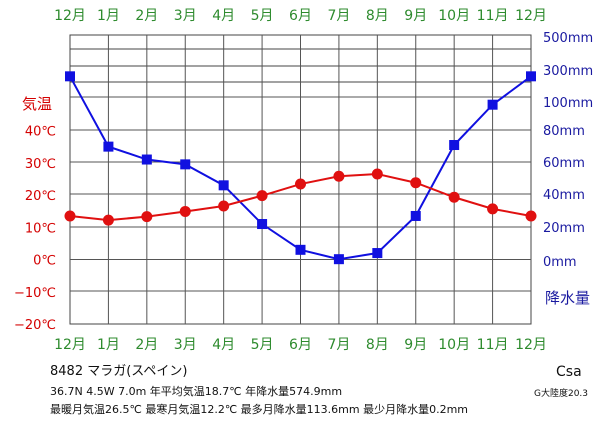 This screenshot has width=611, height=425. What do you see at coordinates (568, 103) in the screenshot?
I see `precipitation-tick-label: 100mm` at bounding box center [568, 103].